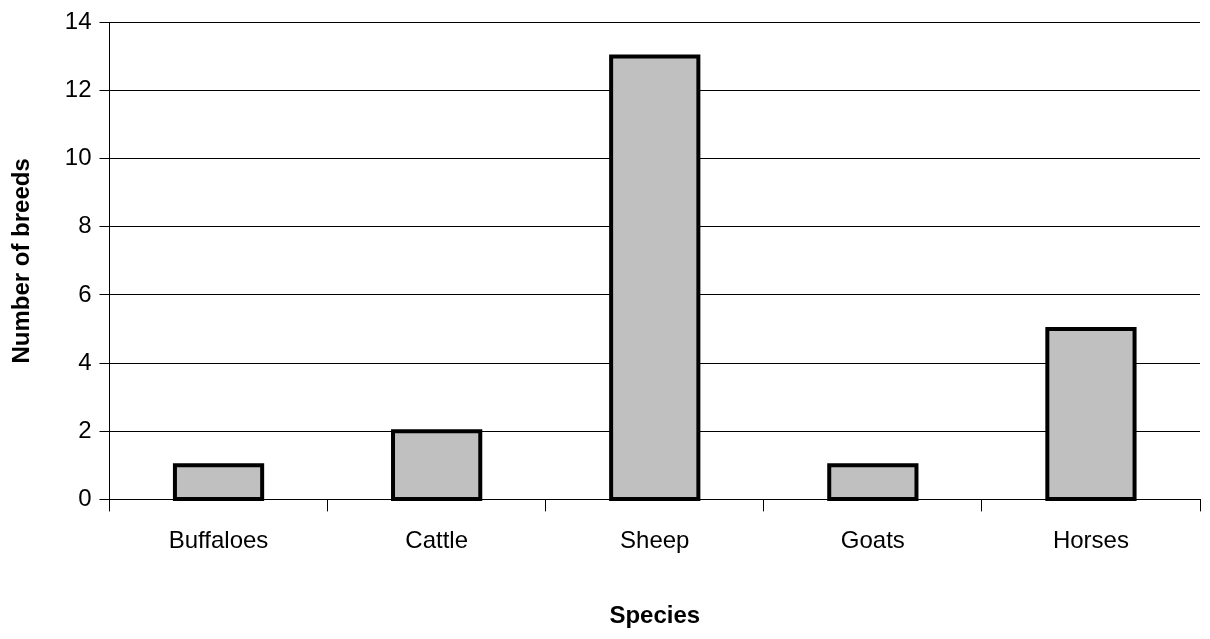 Image resolution: width=1210 pixels, height=639 pixels. What do you see at coordinates (85, 293) in the screenshot?
I see `y-tick-label: 6` at bounding box center [85, 293].